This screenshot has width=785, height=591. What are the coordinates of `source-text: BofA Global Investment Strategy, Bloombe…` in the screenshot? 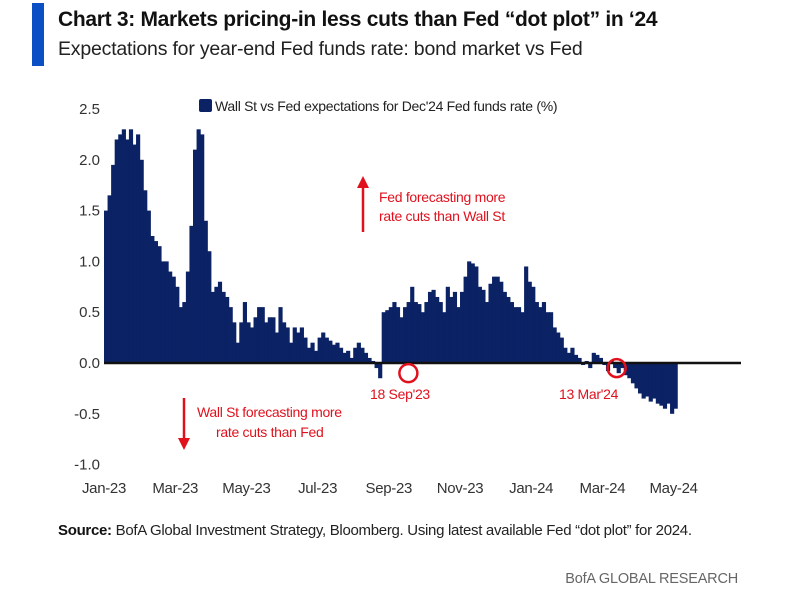 It's located at (401, 530).